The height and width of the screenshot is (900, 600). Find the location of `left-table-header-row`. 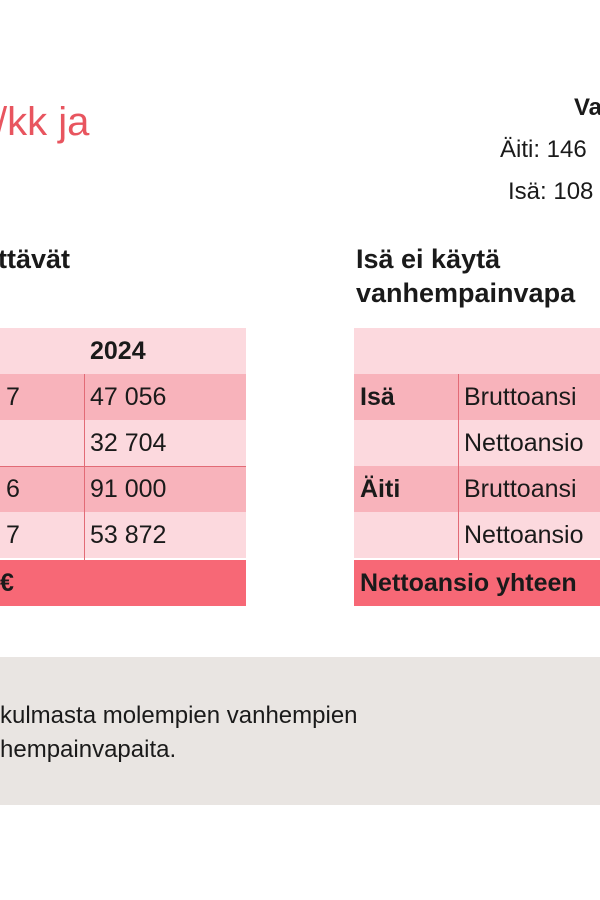

left-table-header-row is located at coordinates (123, 351).